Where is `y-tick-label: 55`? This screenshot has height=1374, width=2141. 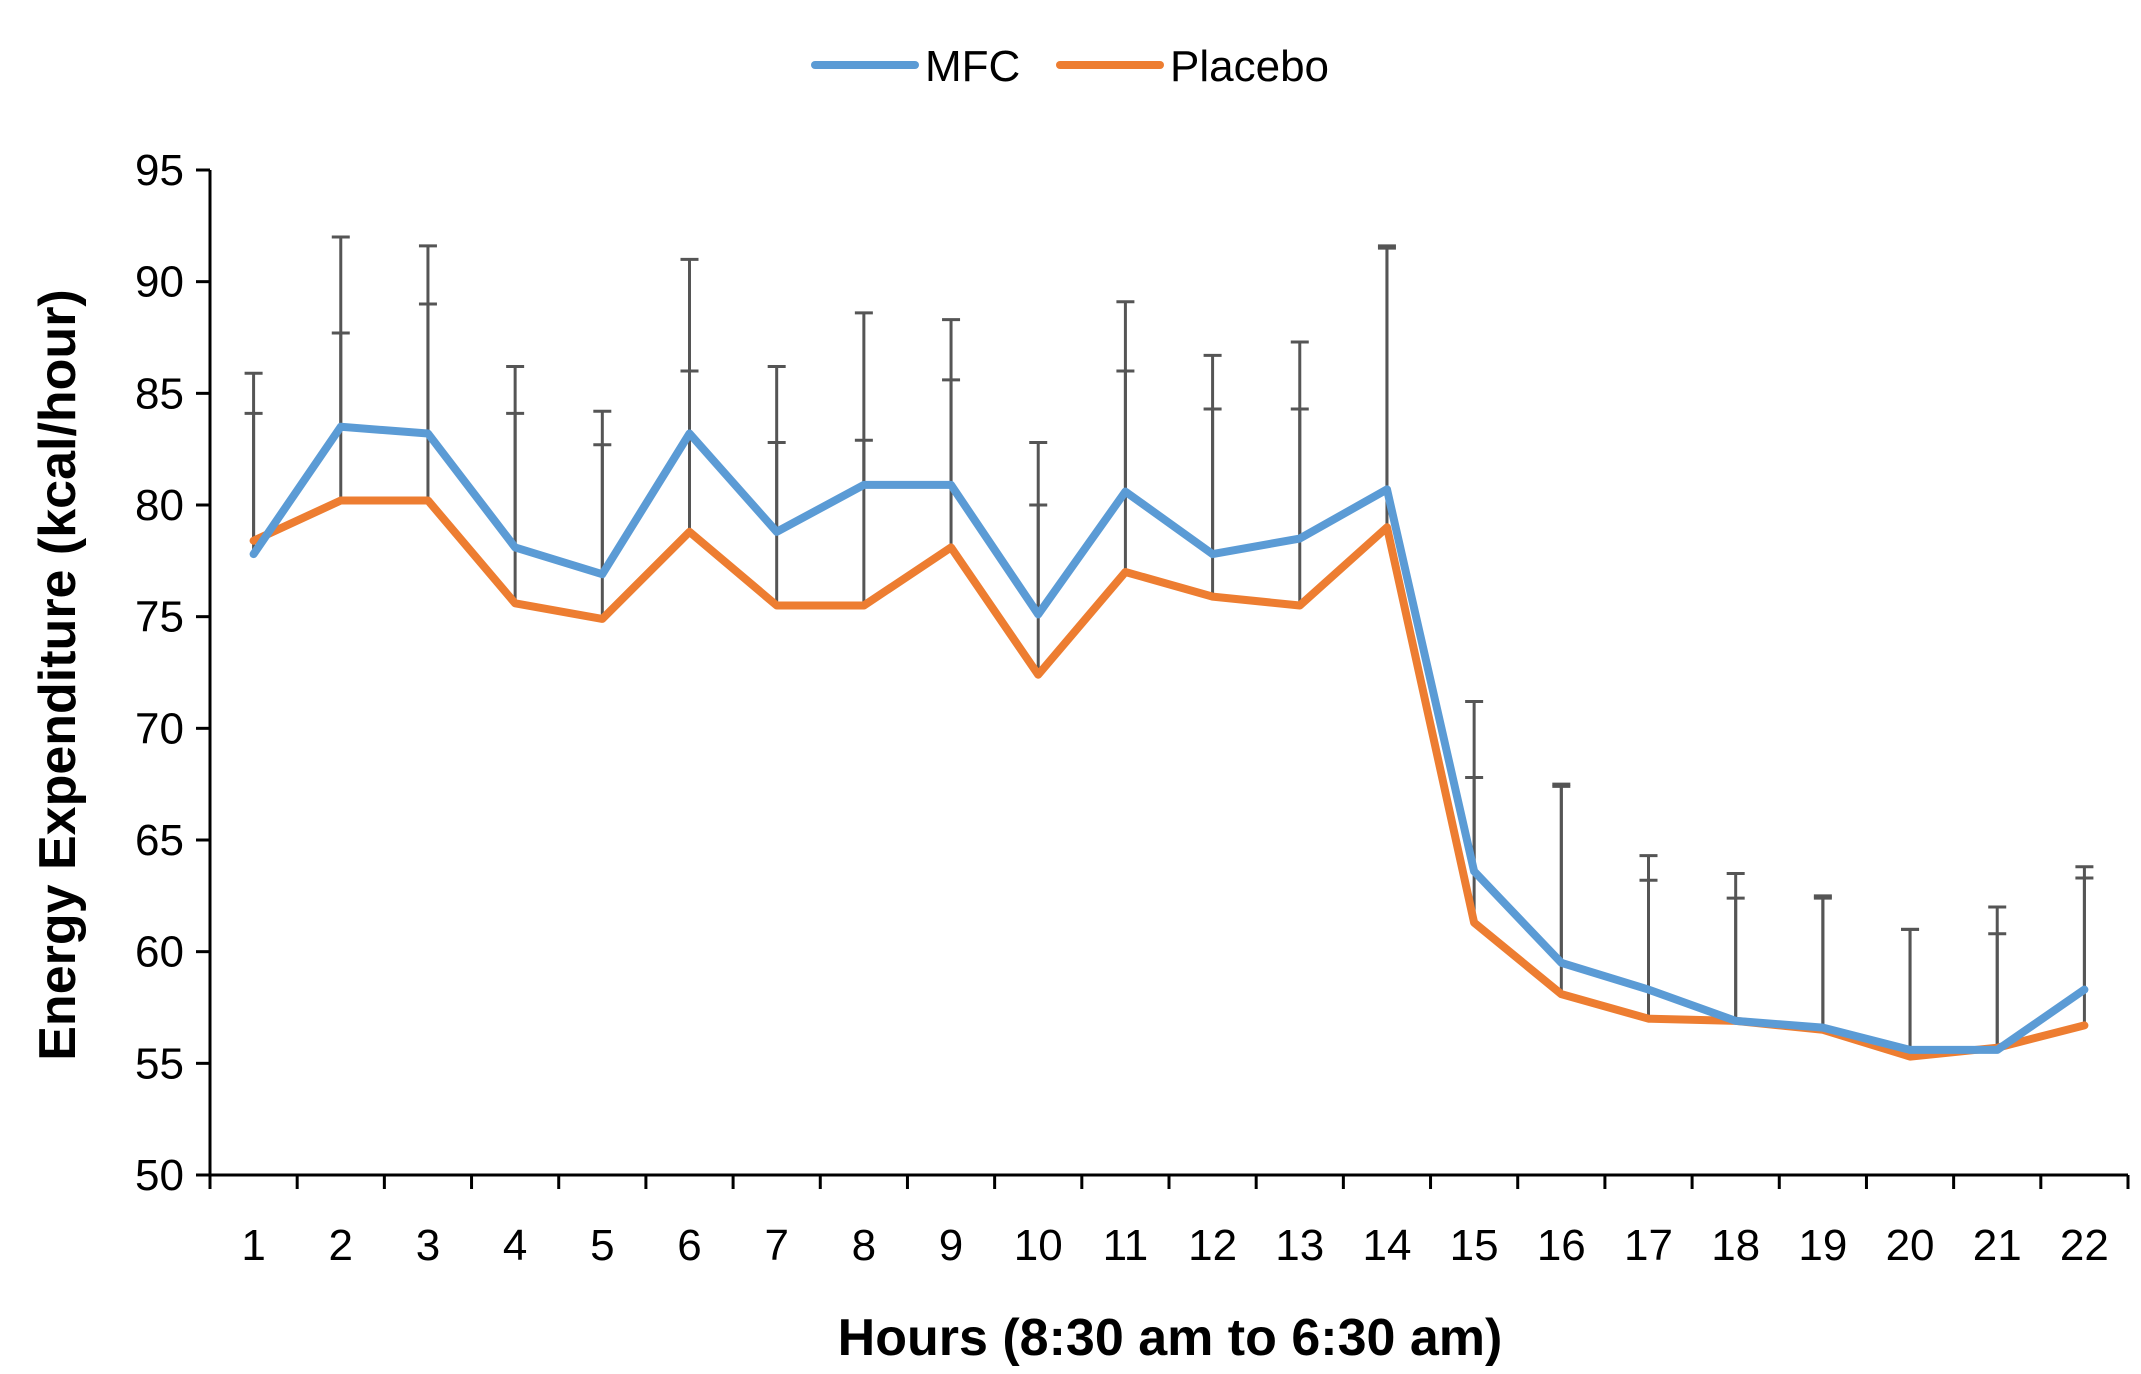
y-tick-label: 55 is located at coordinates (159, 1063).